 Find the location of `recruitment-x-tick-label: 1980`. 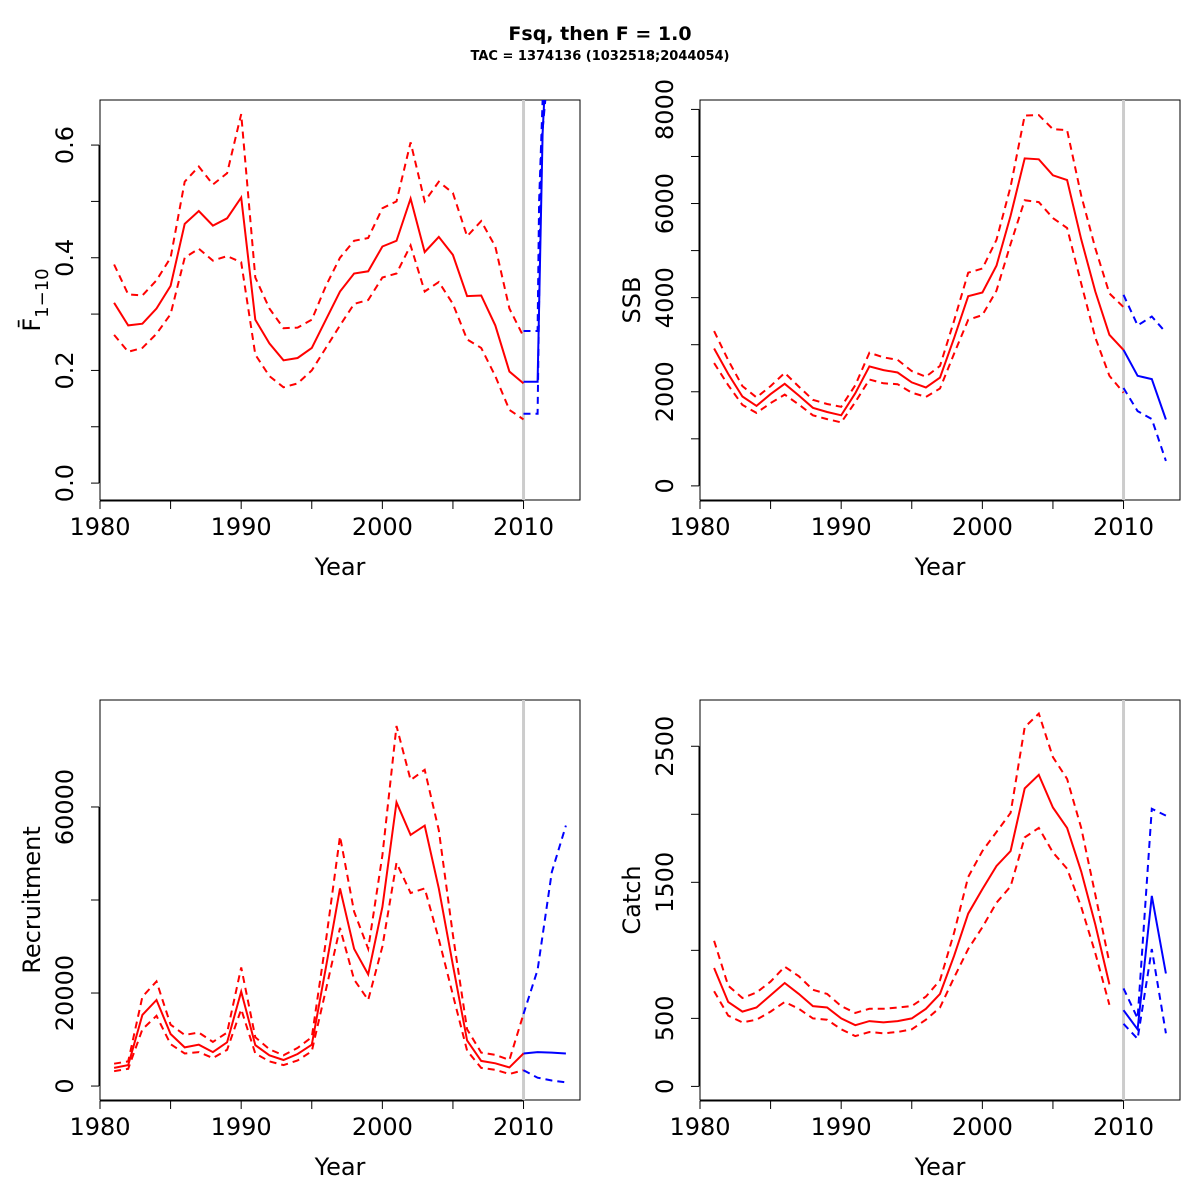

recruitment-x-tick-label: 1980 is located at coordinates (99, 1127).